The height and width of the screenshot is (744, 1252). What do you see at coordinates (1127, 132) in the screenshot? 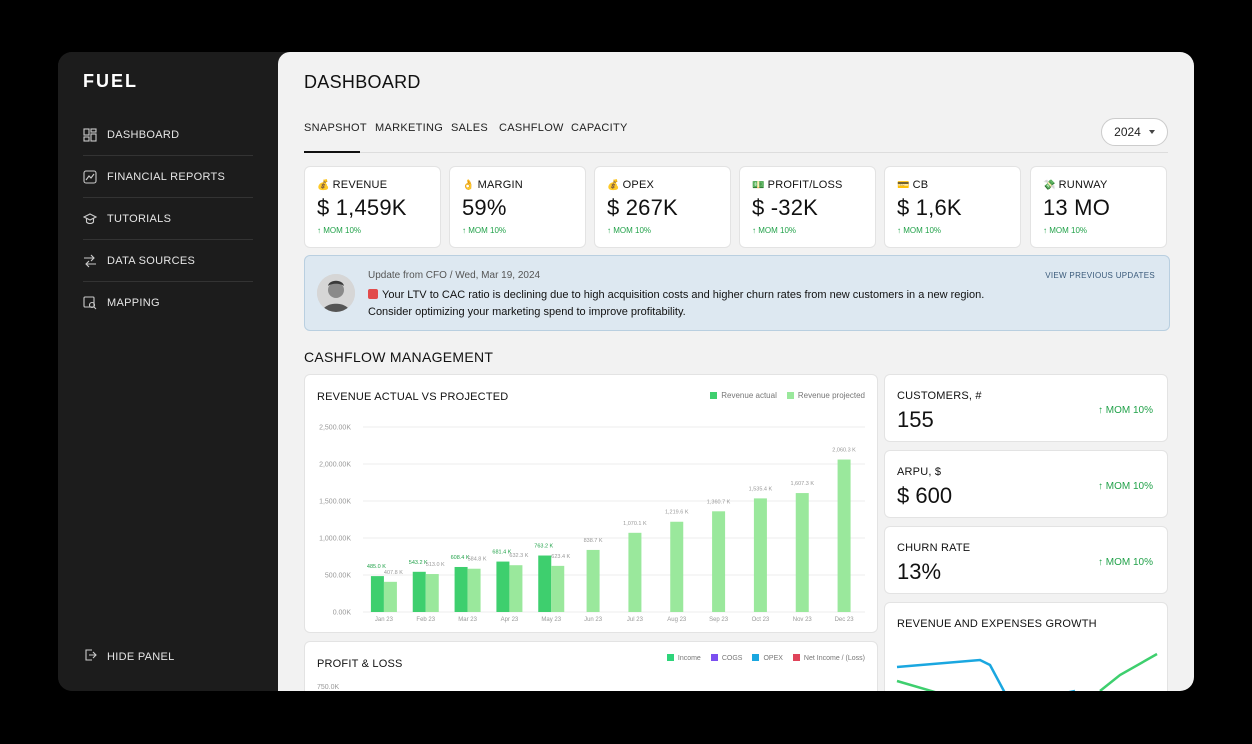
I see `year-value: 2024` at bounding box center [1127, 132].